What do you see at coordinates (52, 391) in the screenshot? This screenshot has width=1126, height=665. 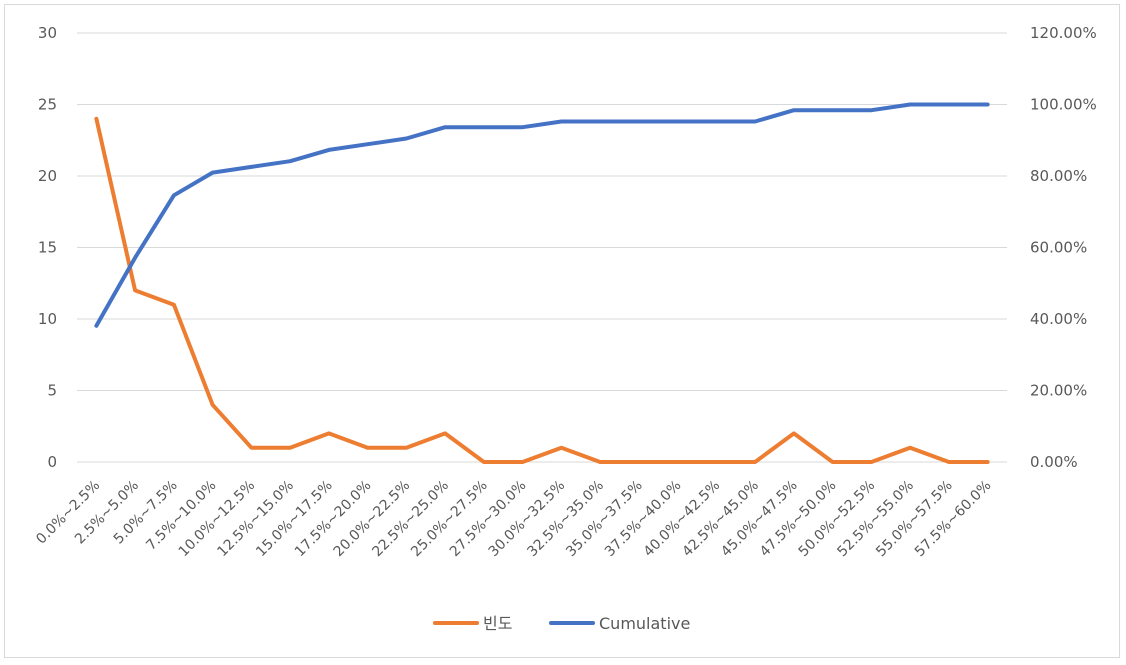 I see `left-tick-label: 5` at bounding box center [52, 391].